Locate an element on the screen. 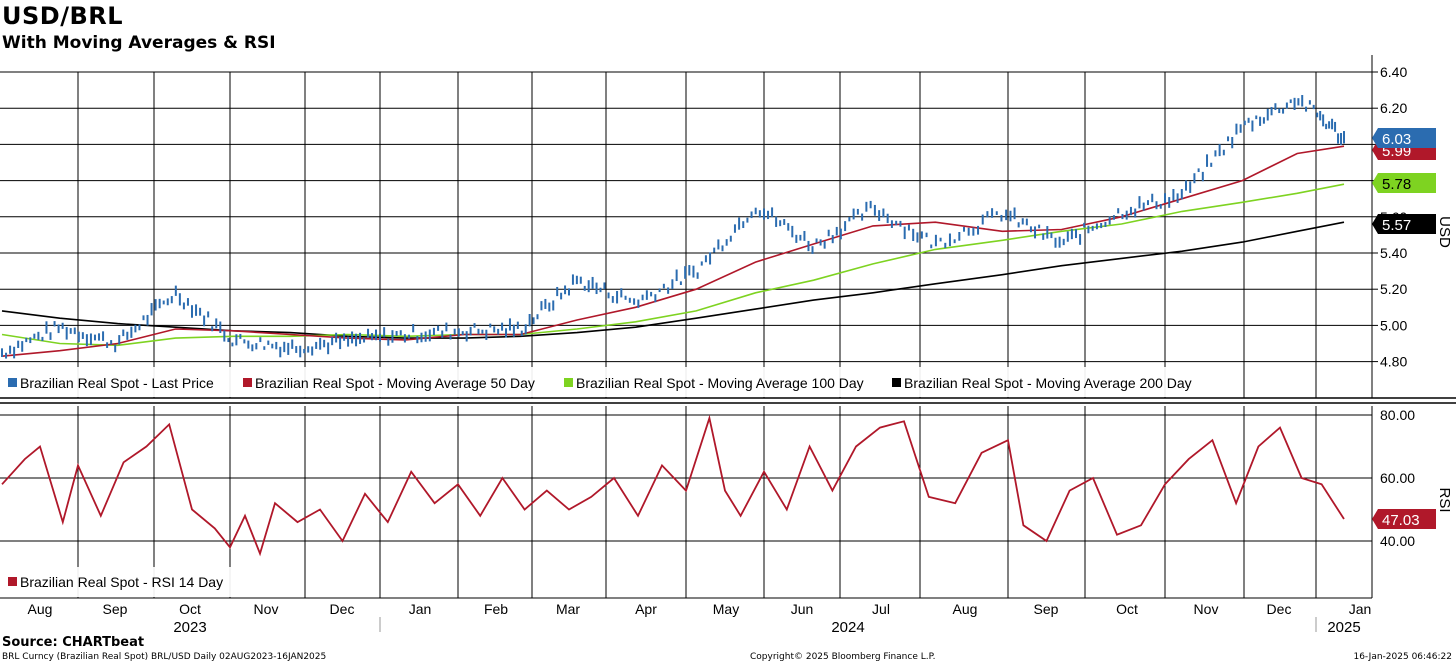 The width and height of the screenshot is (1456, 665). price-tick-label: 5.20 is located at coordinates (1393, 289).